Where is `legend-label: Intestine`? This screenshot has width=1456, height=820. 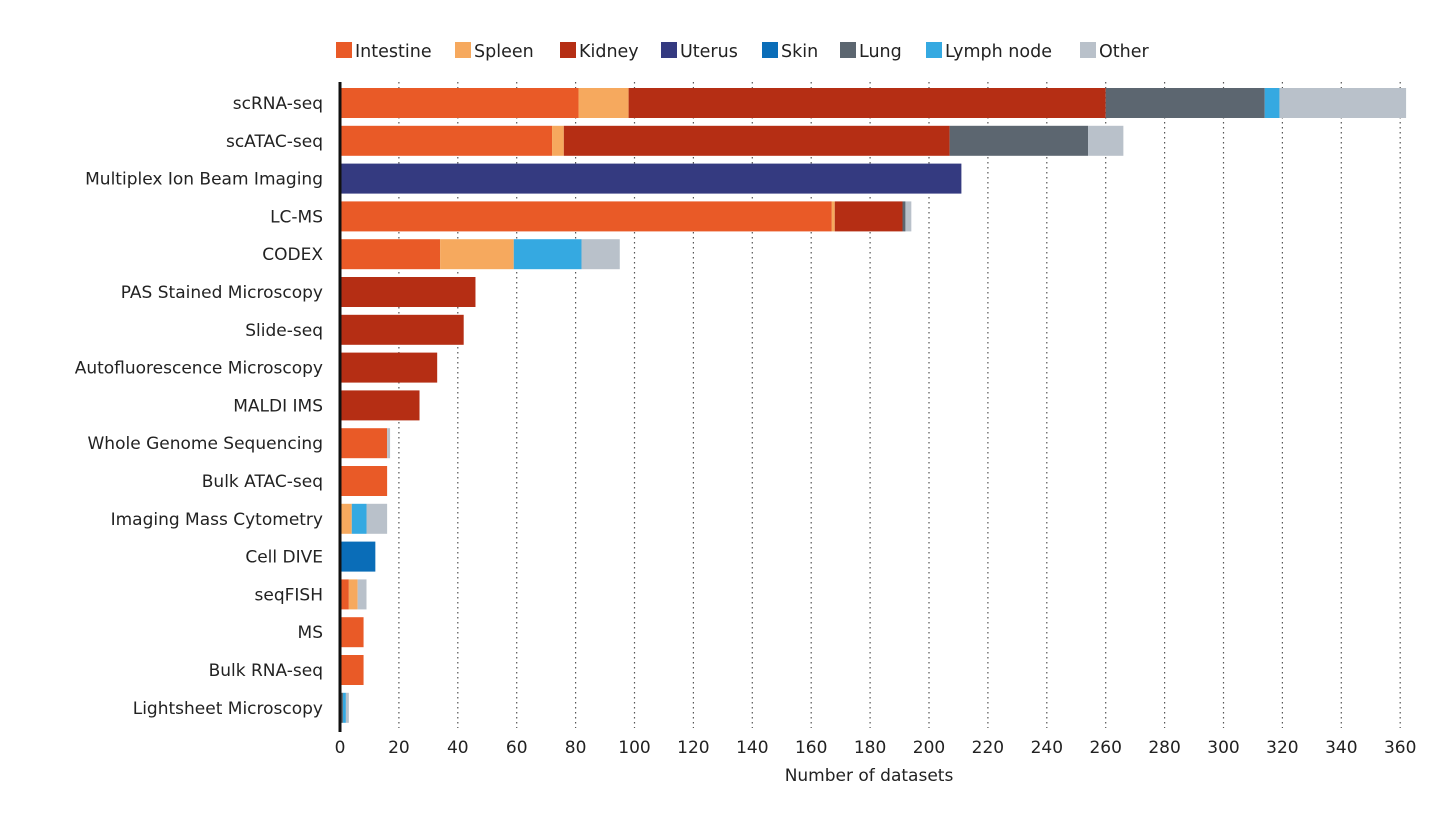 legend-label: Intestine is located at coordinates (393, 52).